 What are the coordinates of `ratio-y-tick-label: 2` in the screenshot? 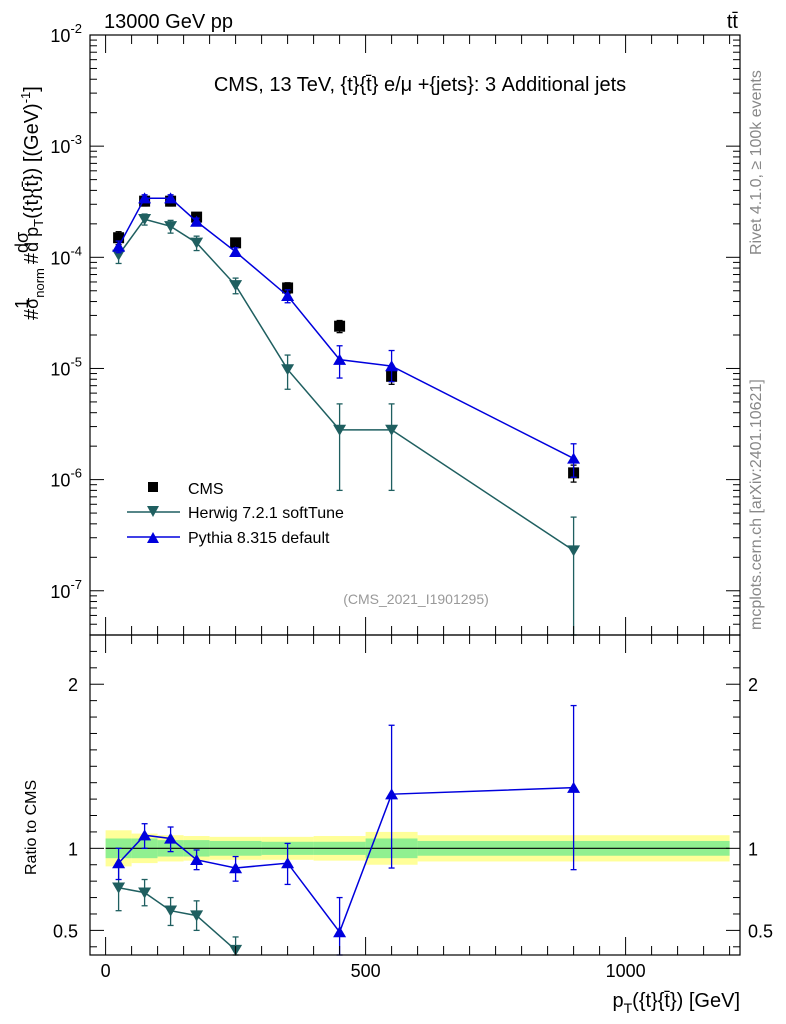 It's located at (73, 685).